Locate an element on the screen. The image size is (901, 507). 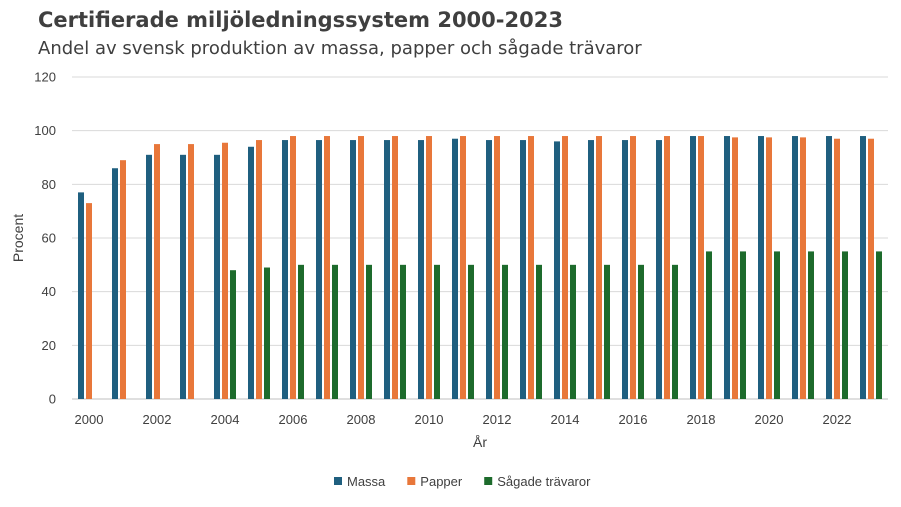
x-tick-label: 2006 is located at coordinates (293, 419).